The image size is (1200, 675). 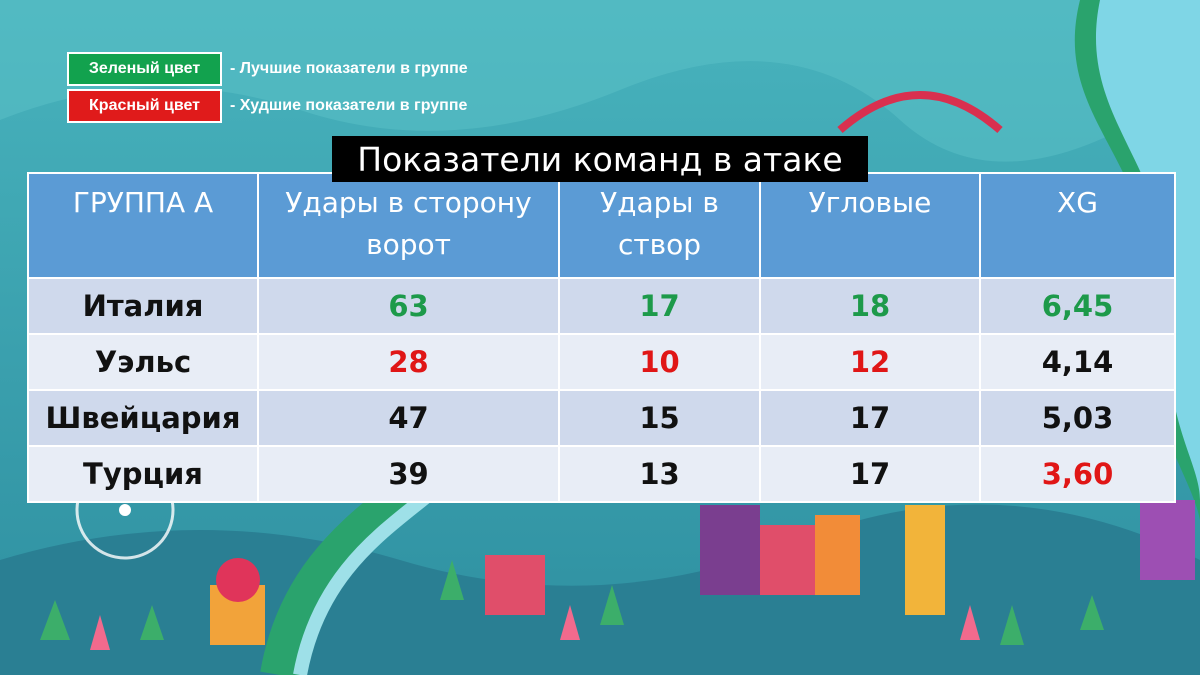 What do you see at coordinates (143, 474) in the screenshot?
I see `team-name: Турция` at bounding box center [143, 474].